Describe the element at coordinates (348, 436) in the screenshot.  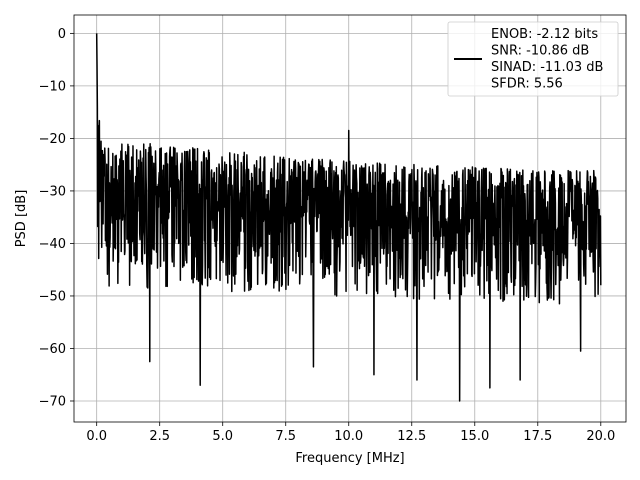
I see `x-tick-label: 10.0` at that location.